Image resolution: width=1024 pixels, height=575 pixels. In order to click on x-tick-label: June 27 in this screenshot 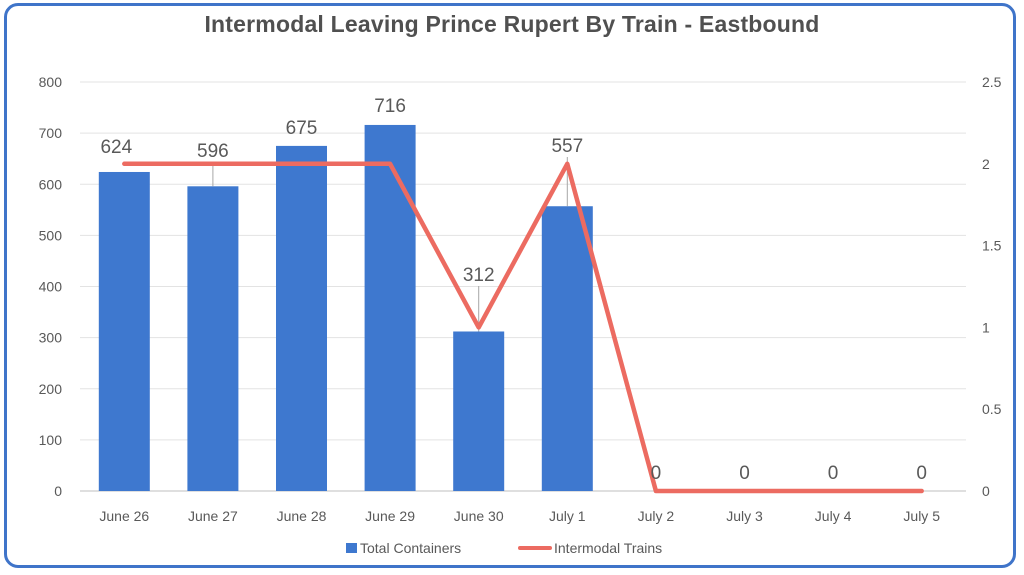, I will do `click(213, 516)`.